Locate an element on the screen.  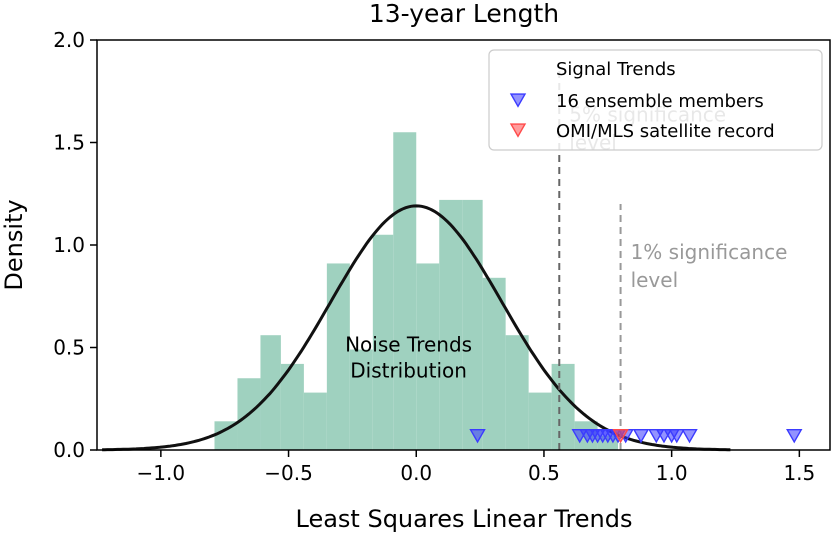
annotation-line: Distribution is located at coordinates (408, 371).